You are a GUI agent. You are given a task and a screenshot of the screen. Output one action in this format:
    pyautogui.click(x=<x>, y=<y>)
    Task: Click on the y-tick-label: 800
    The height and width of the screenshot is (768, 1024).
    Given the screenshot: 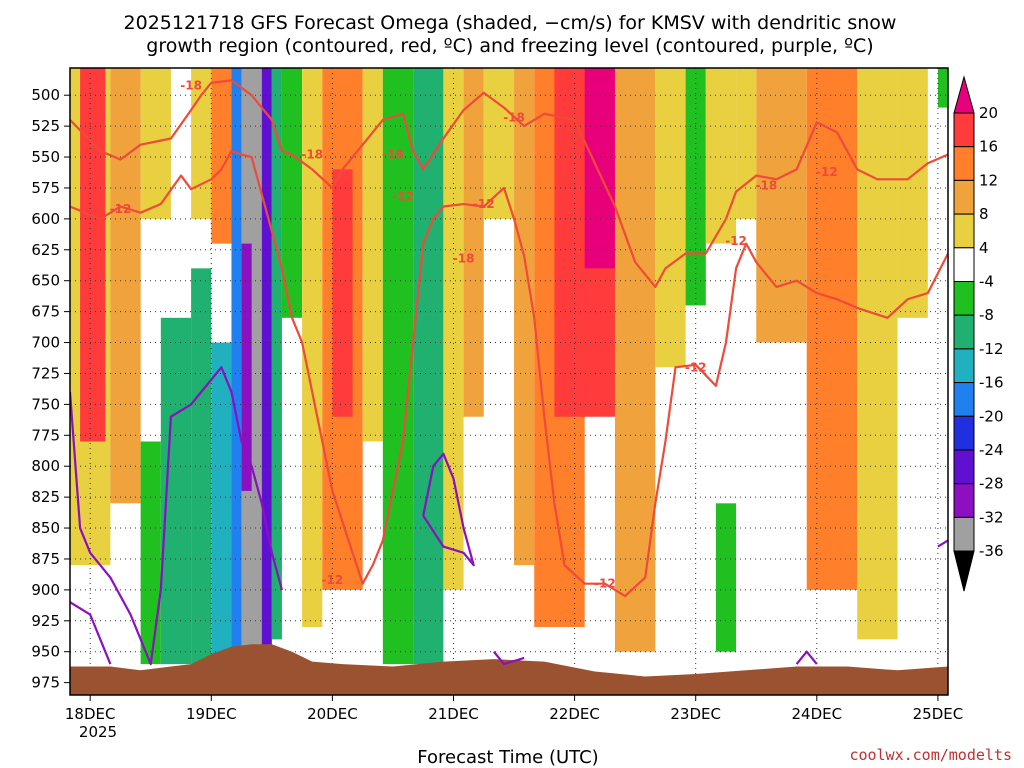 What is the action you would take?
    pyautogui.click(x=45, y=466)
    